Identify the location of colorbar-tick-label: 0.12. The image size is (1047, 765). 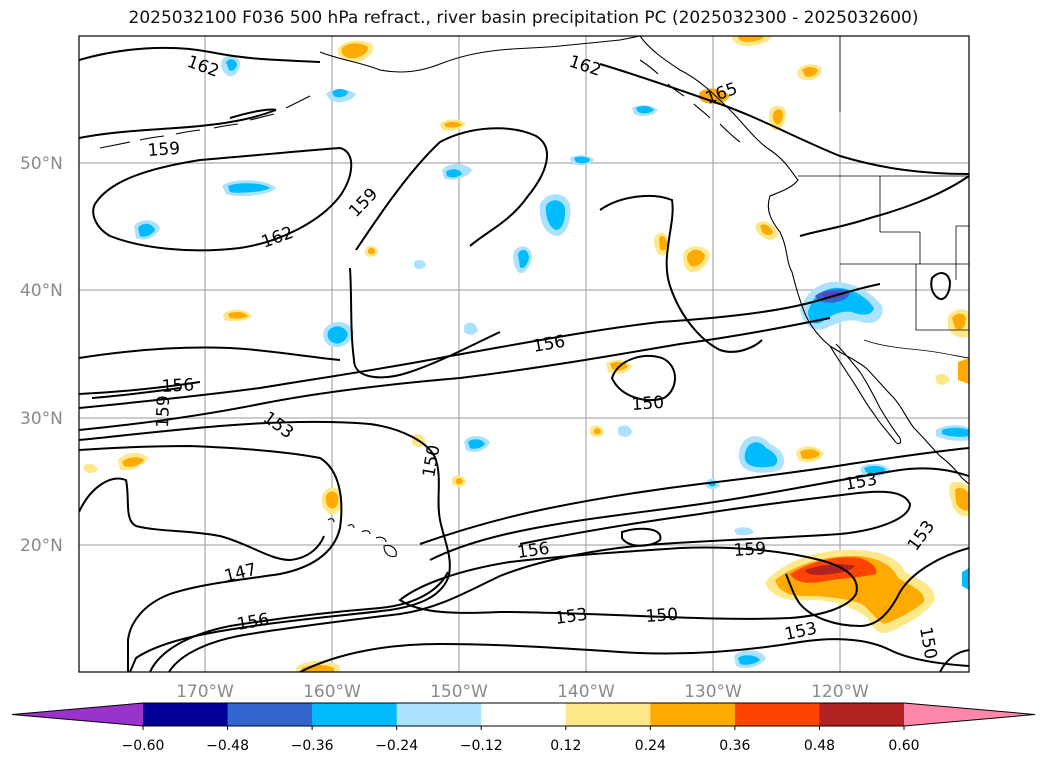
(565, 746).